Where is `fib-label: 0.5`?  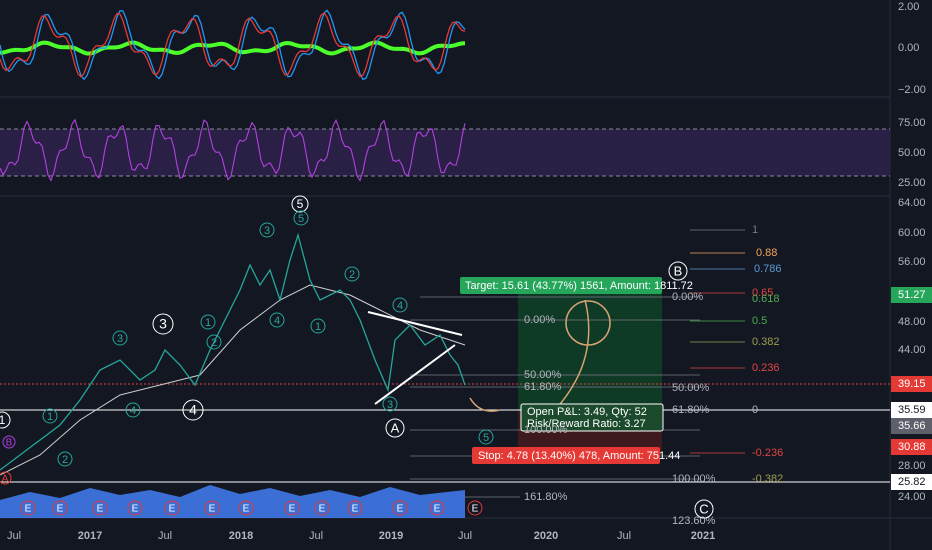 fib-label: 0.5 is located at coordinates (759, 321).